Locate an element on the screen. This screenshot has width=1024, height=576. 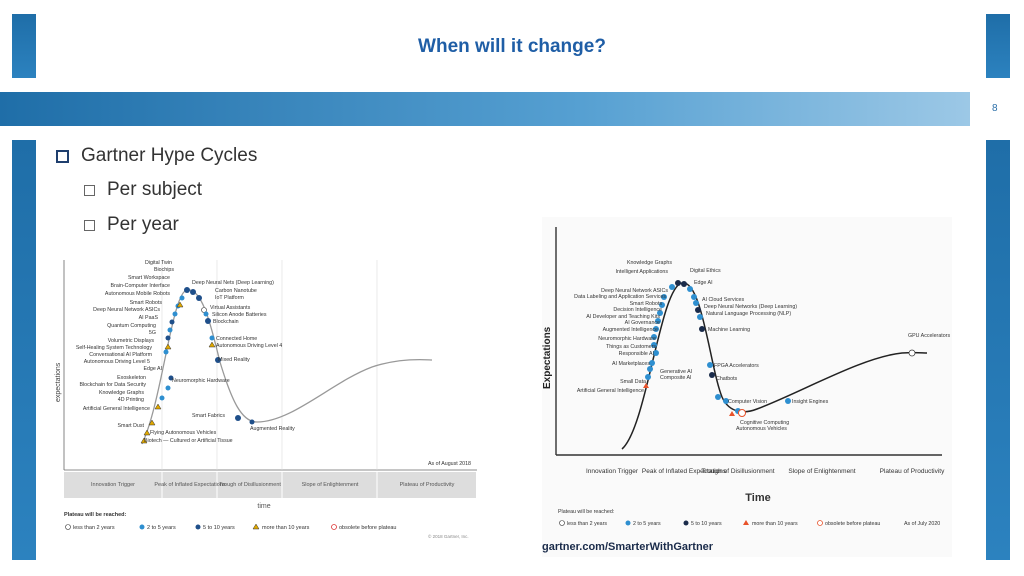
label-silicon-anode: Silicon Anode Batteries is located at coordinates (239, 315).